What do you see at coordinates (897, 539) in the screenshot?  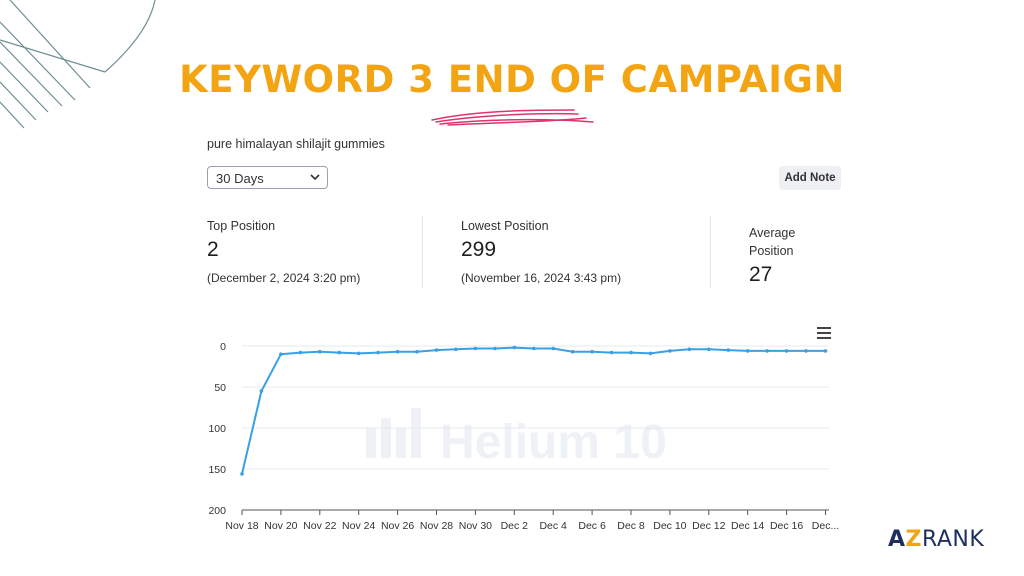 I see `logo-a: A` at bounding box center [897, 539].